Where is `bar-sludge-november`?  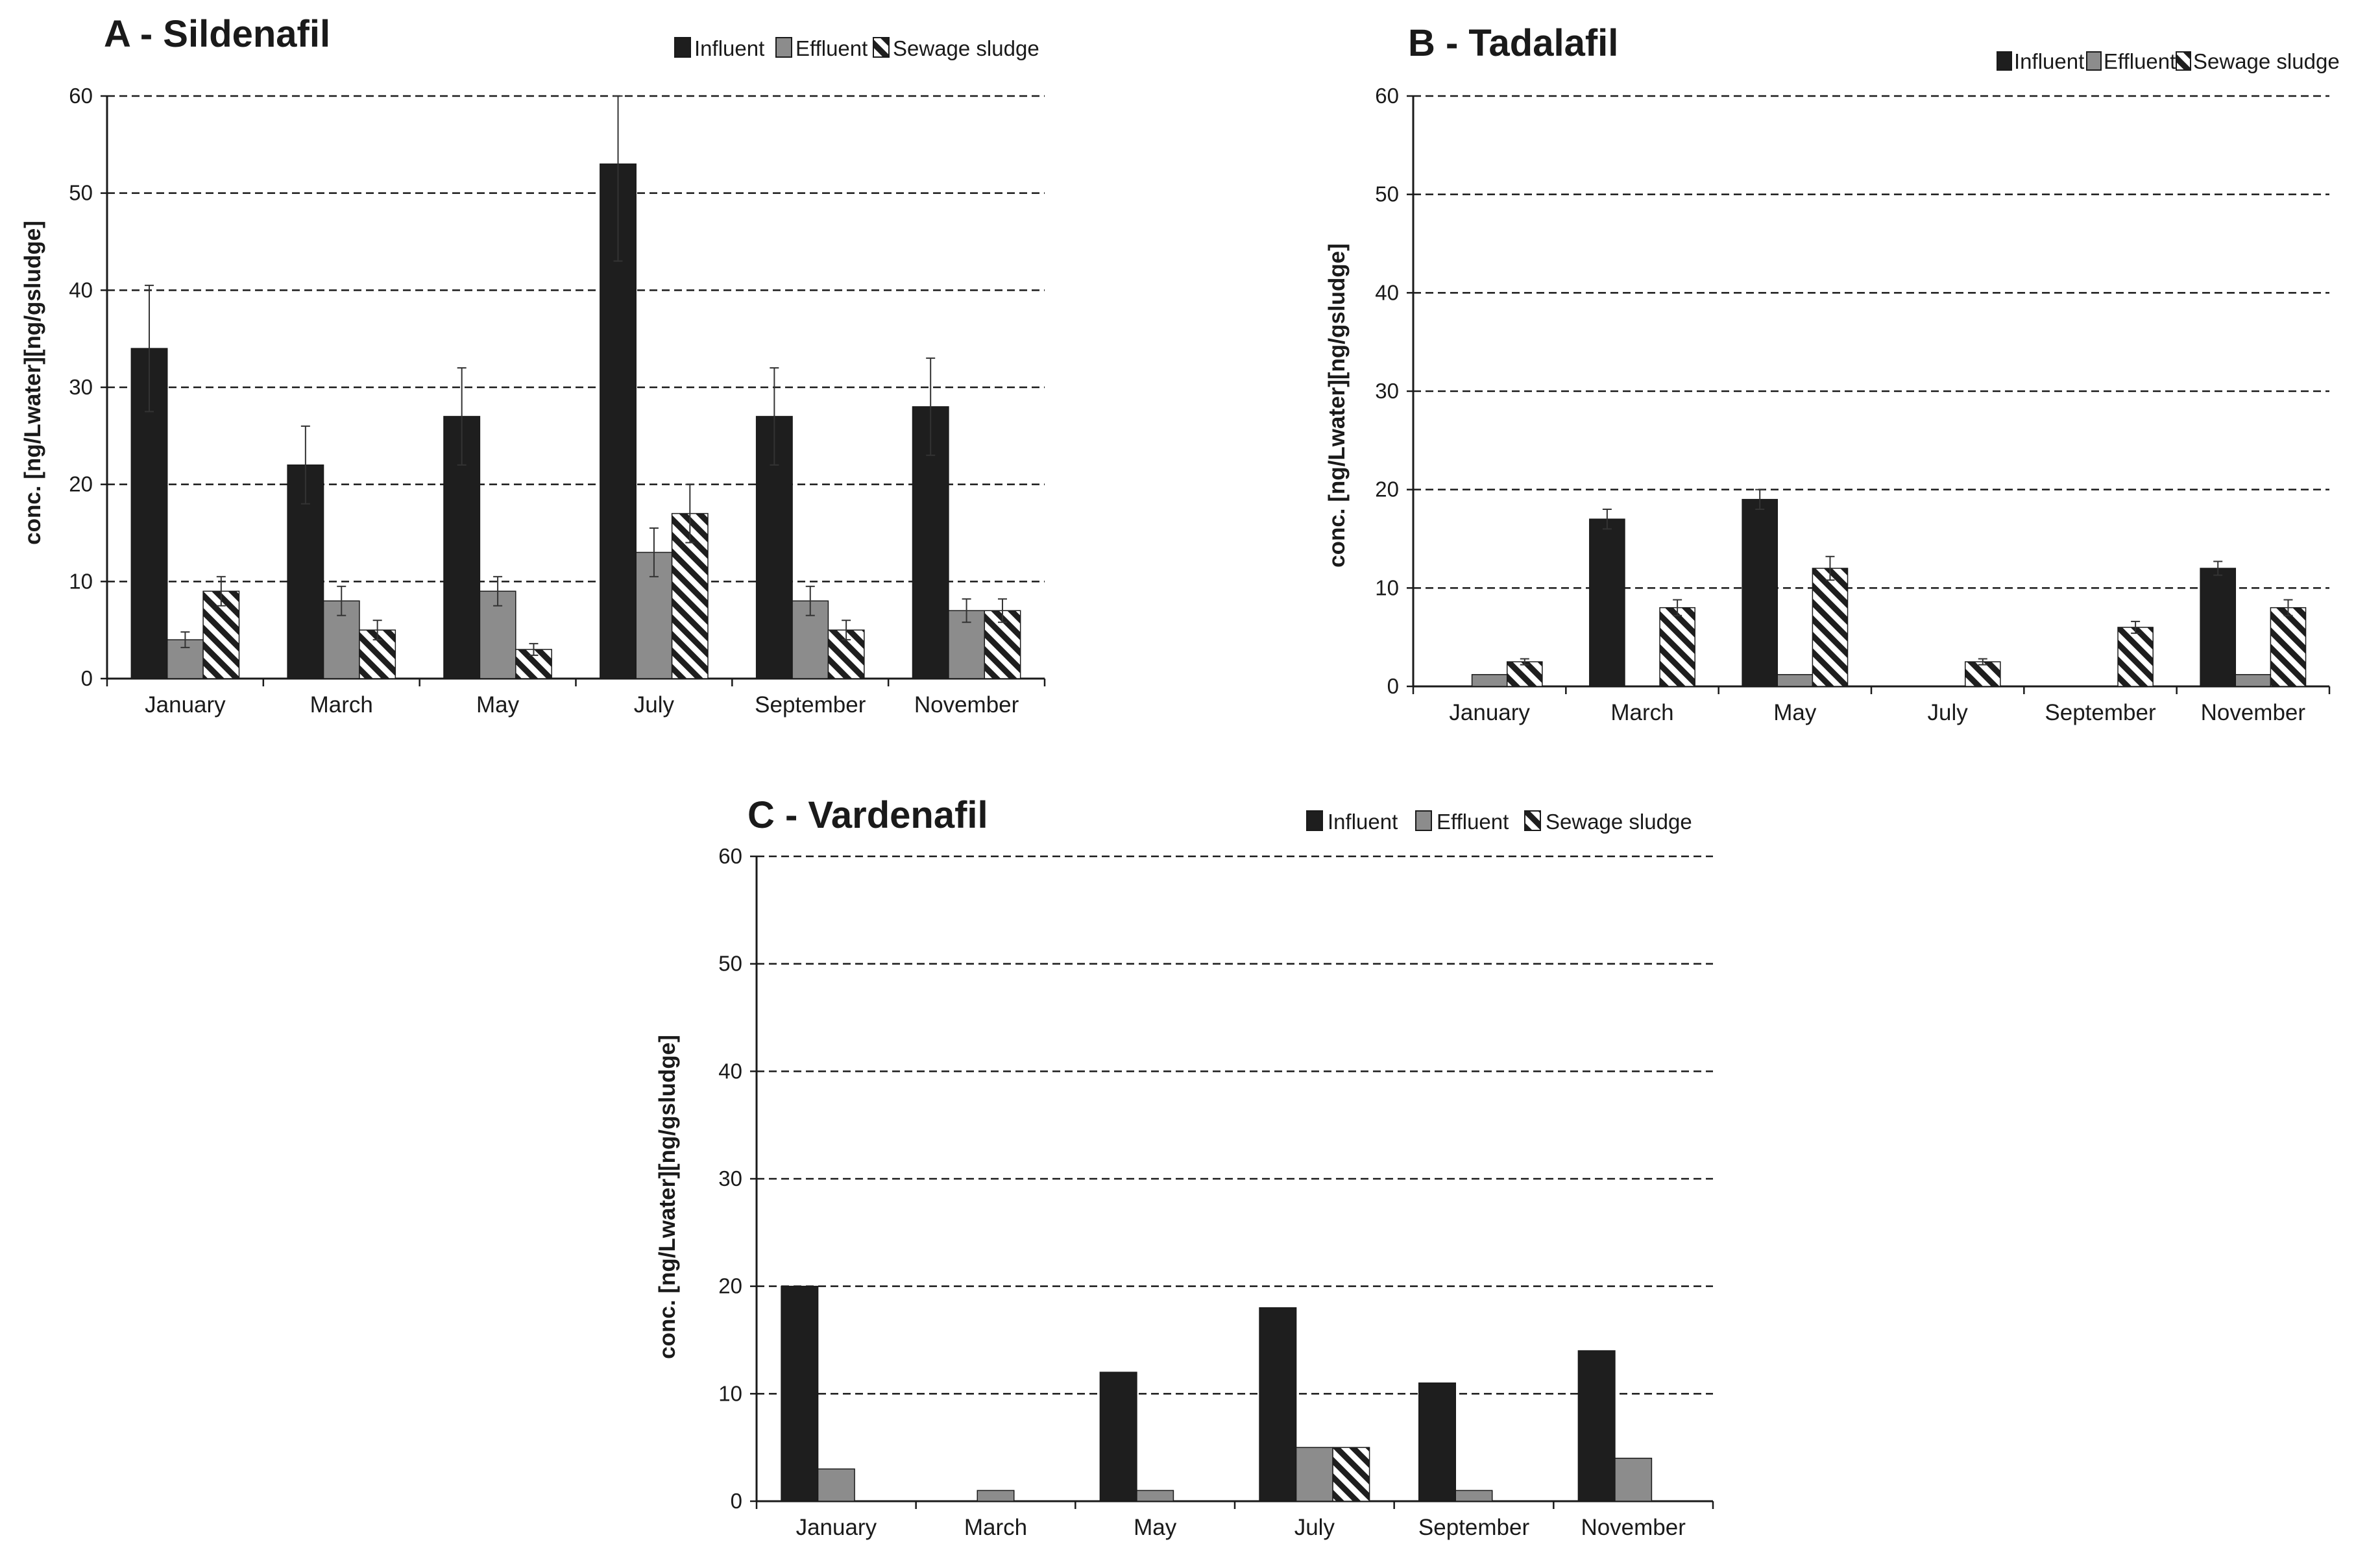
bar-sludge-november is located at coordinates (2288, 647).